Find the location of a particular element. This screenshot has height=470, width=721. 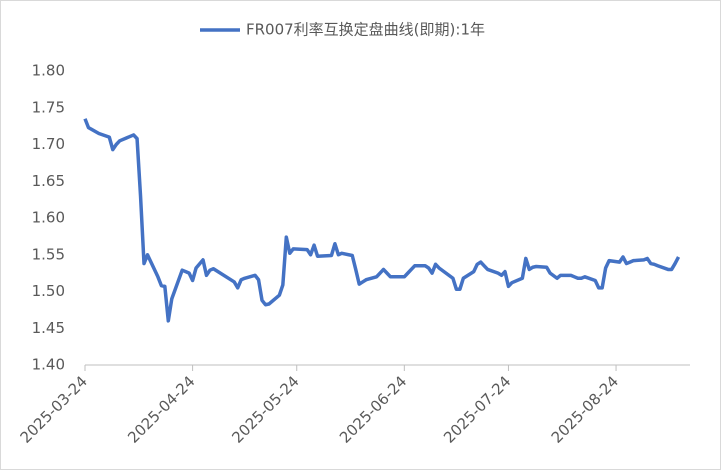

y-tick-label: 1.45 is located at coordinates (48, 328).